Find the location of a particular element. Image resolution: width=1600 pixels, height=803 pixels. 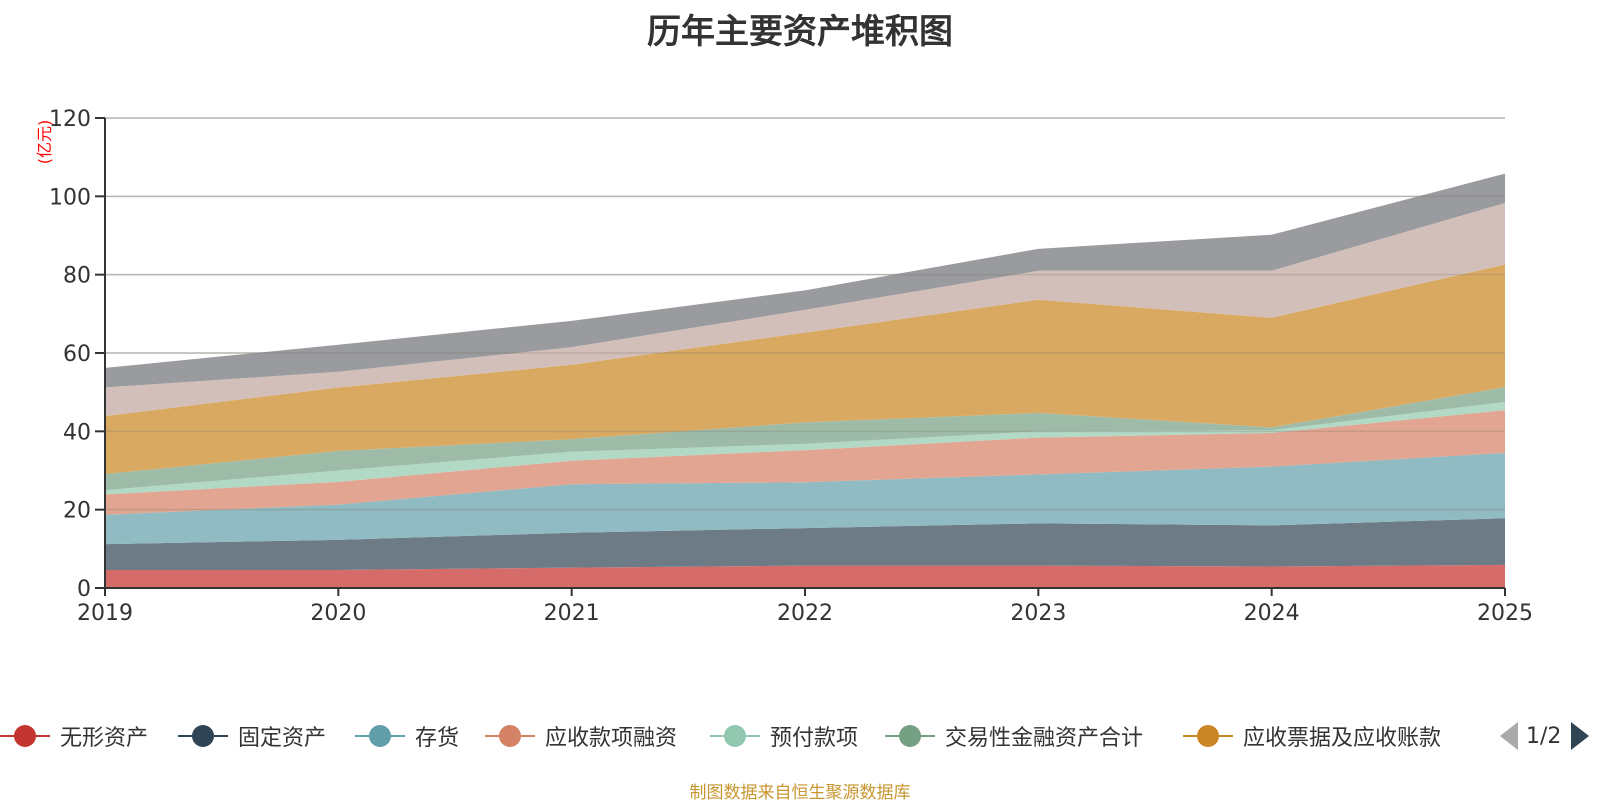

y-tick-label: 80 is located at coordinates (77, 276).